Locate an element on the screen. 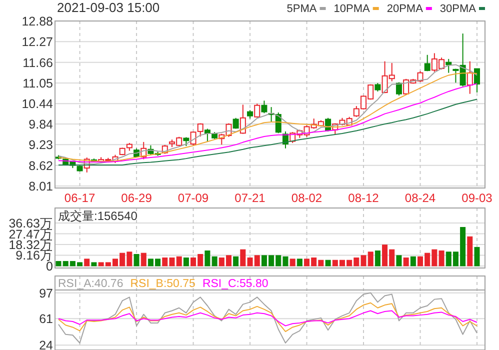 The image size is (499, 350). x-tick-label: 06-17 is located at coordinates (80, 198).